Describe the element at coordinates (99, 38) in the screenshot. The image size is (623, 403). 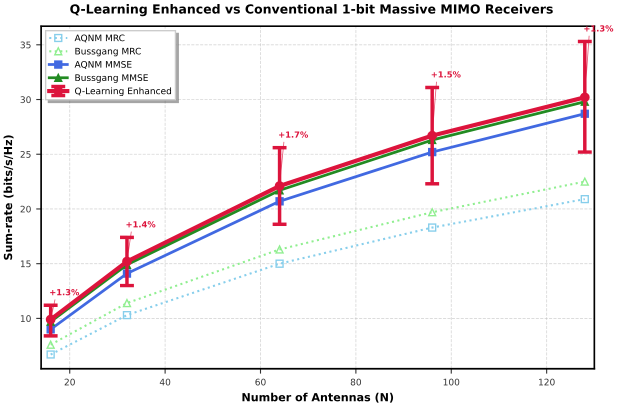
I see `legend-label: AQNM MRC` at that location.